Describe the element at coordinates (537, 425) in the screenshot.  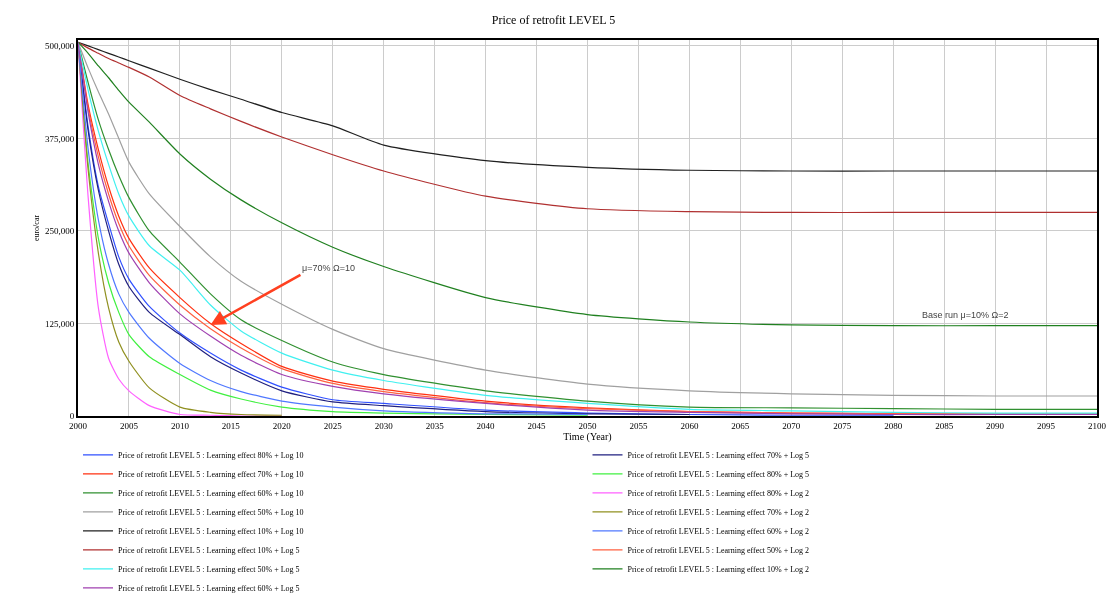
I see `x-tick-label: 2045` at that location.